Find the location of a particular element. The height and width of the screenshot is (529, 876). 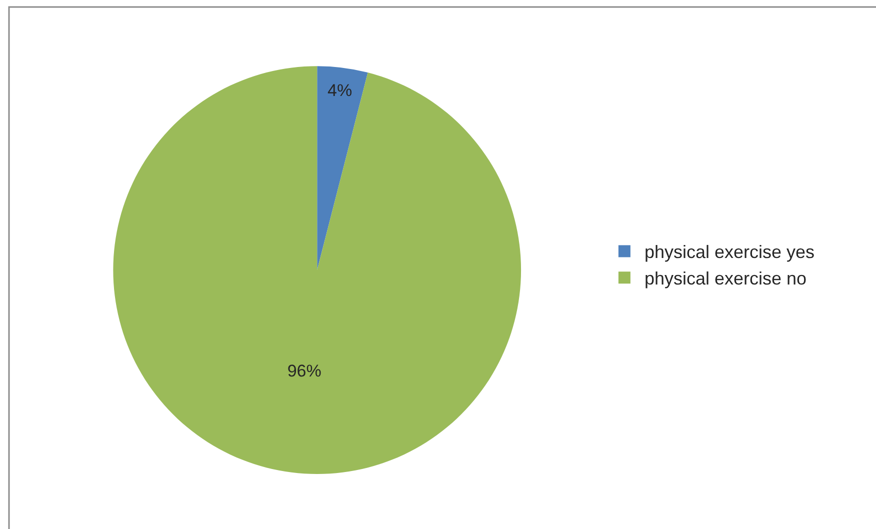

legend-label: physical exercise no is located at coordinates (725, 278).